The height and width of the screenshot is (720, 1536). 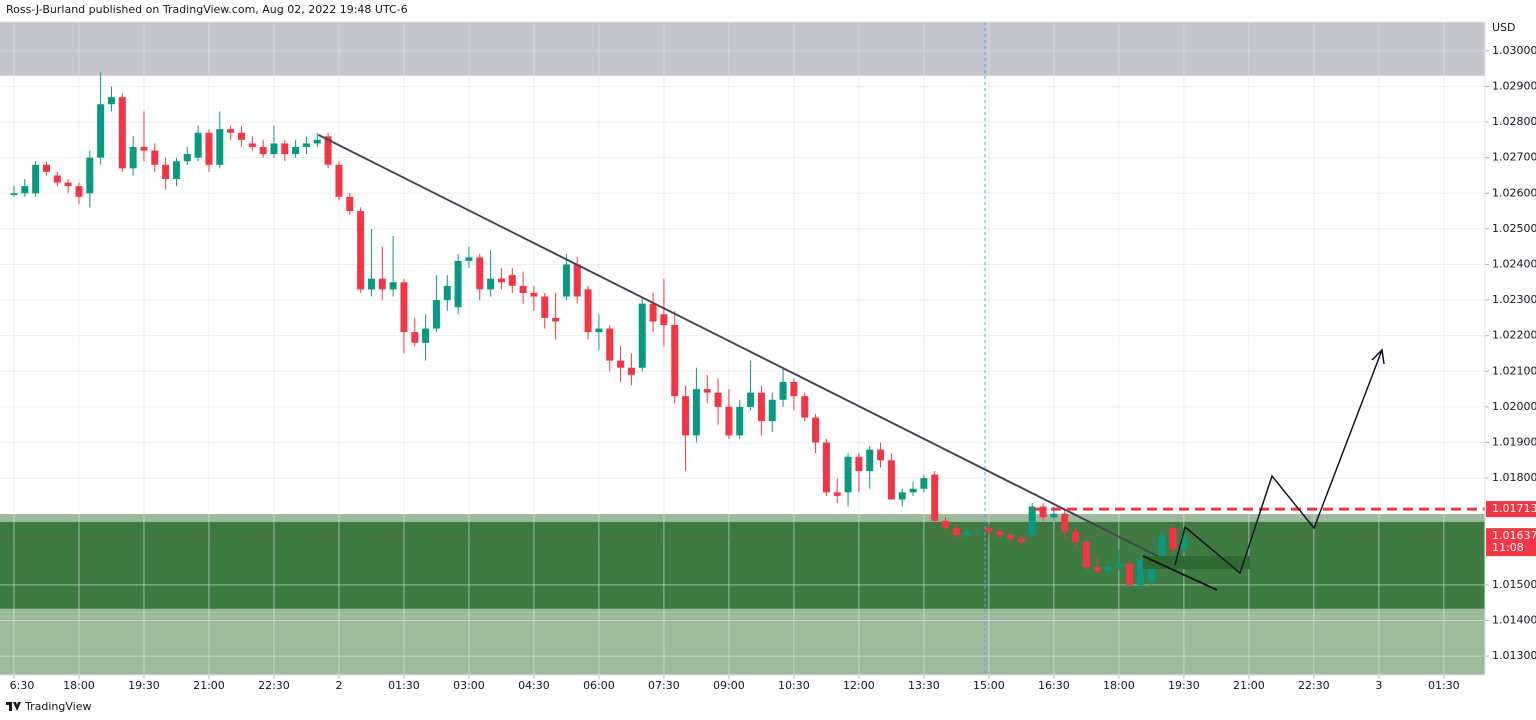 I want to click on x-tick-label: 3, so click(x=1378, y=685).